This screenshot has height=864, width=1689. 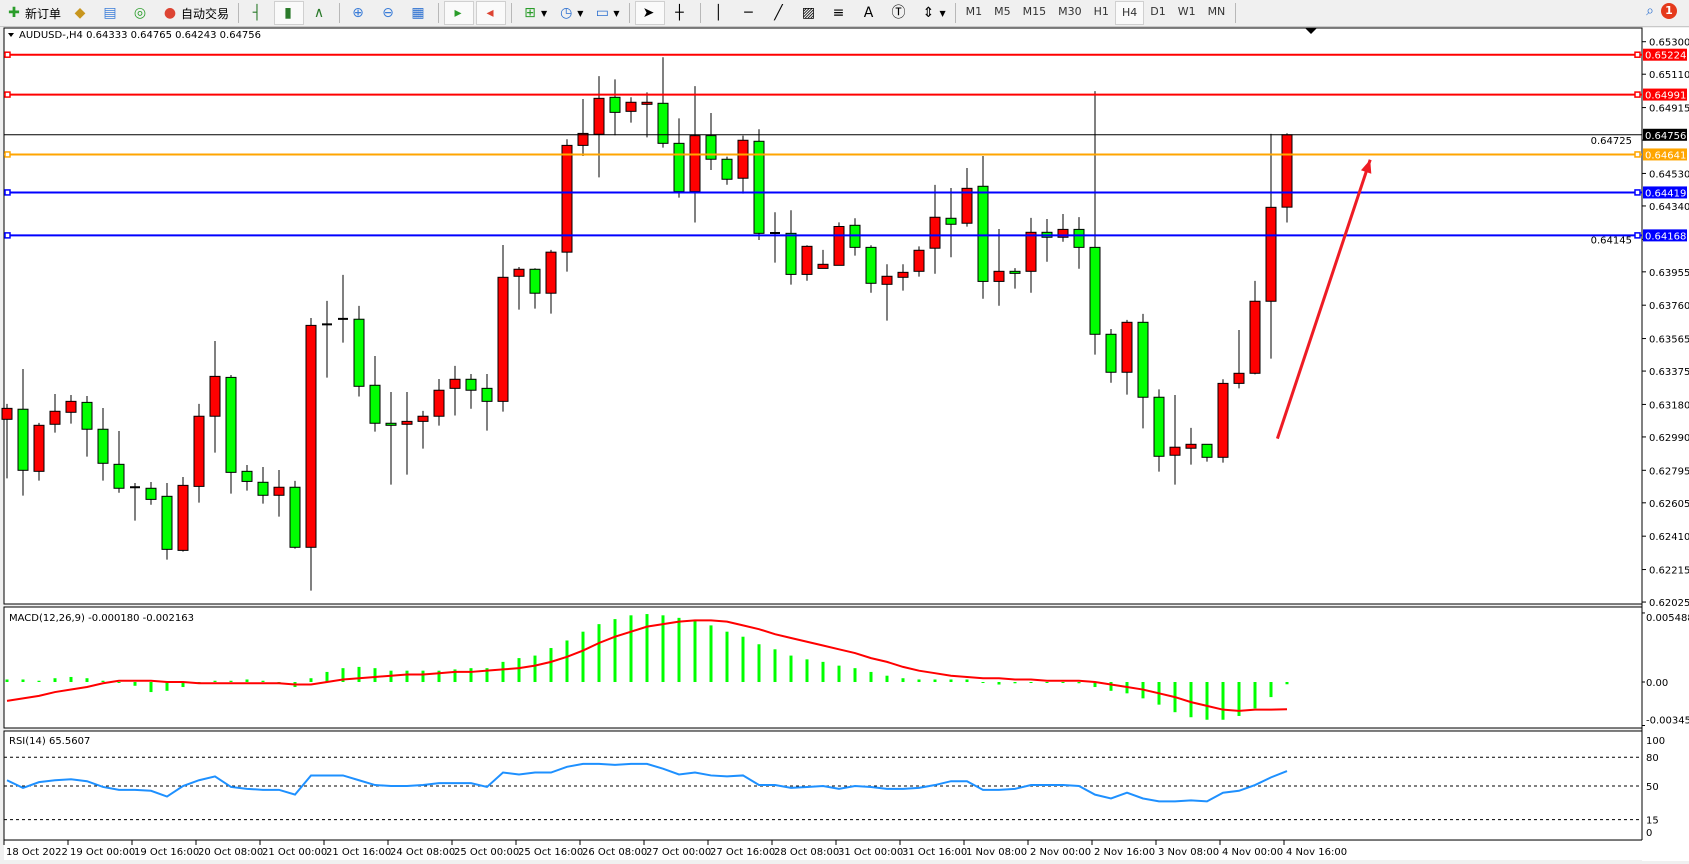 I want to click on timeframe-d1-button: D1, so click(x=1158, y=11).